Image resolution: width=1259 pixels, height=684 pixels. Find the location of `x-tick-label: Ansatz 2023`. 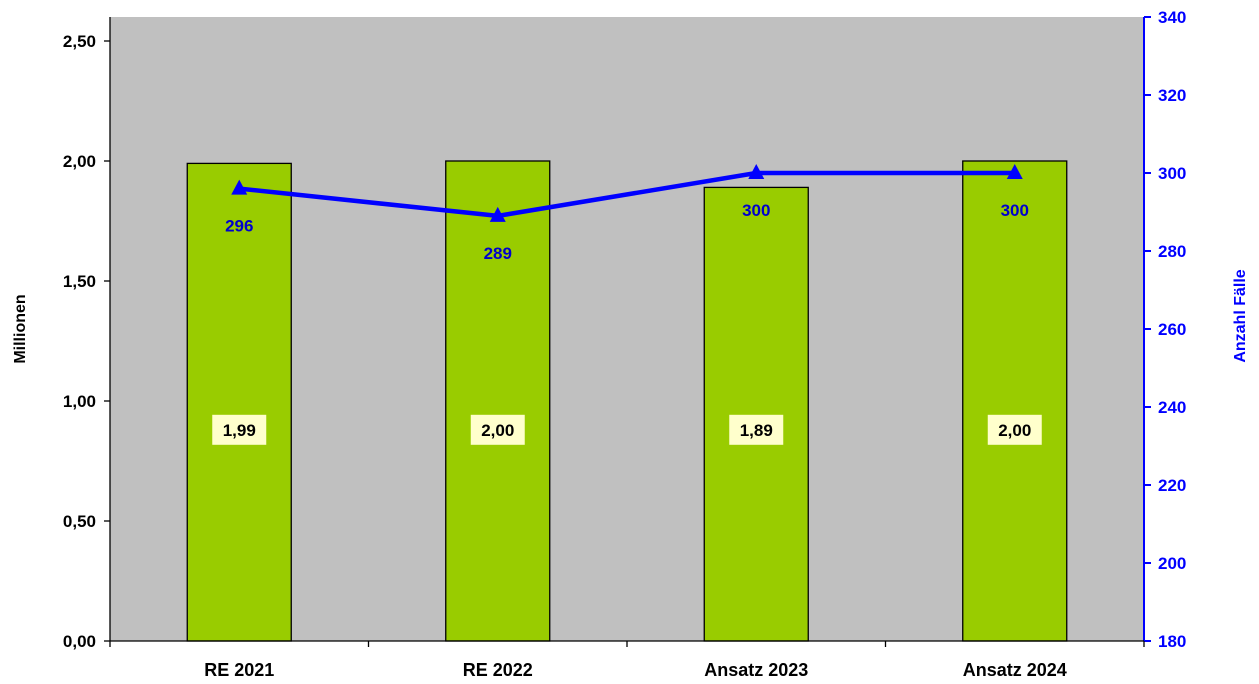

x-tick-label: Ansatz 2023 is located at coordinates (756, 670).